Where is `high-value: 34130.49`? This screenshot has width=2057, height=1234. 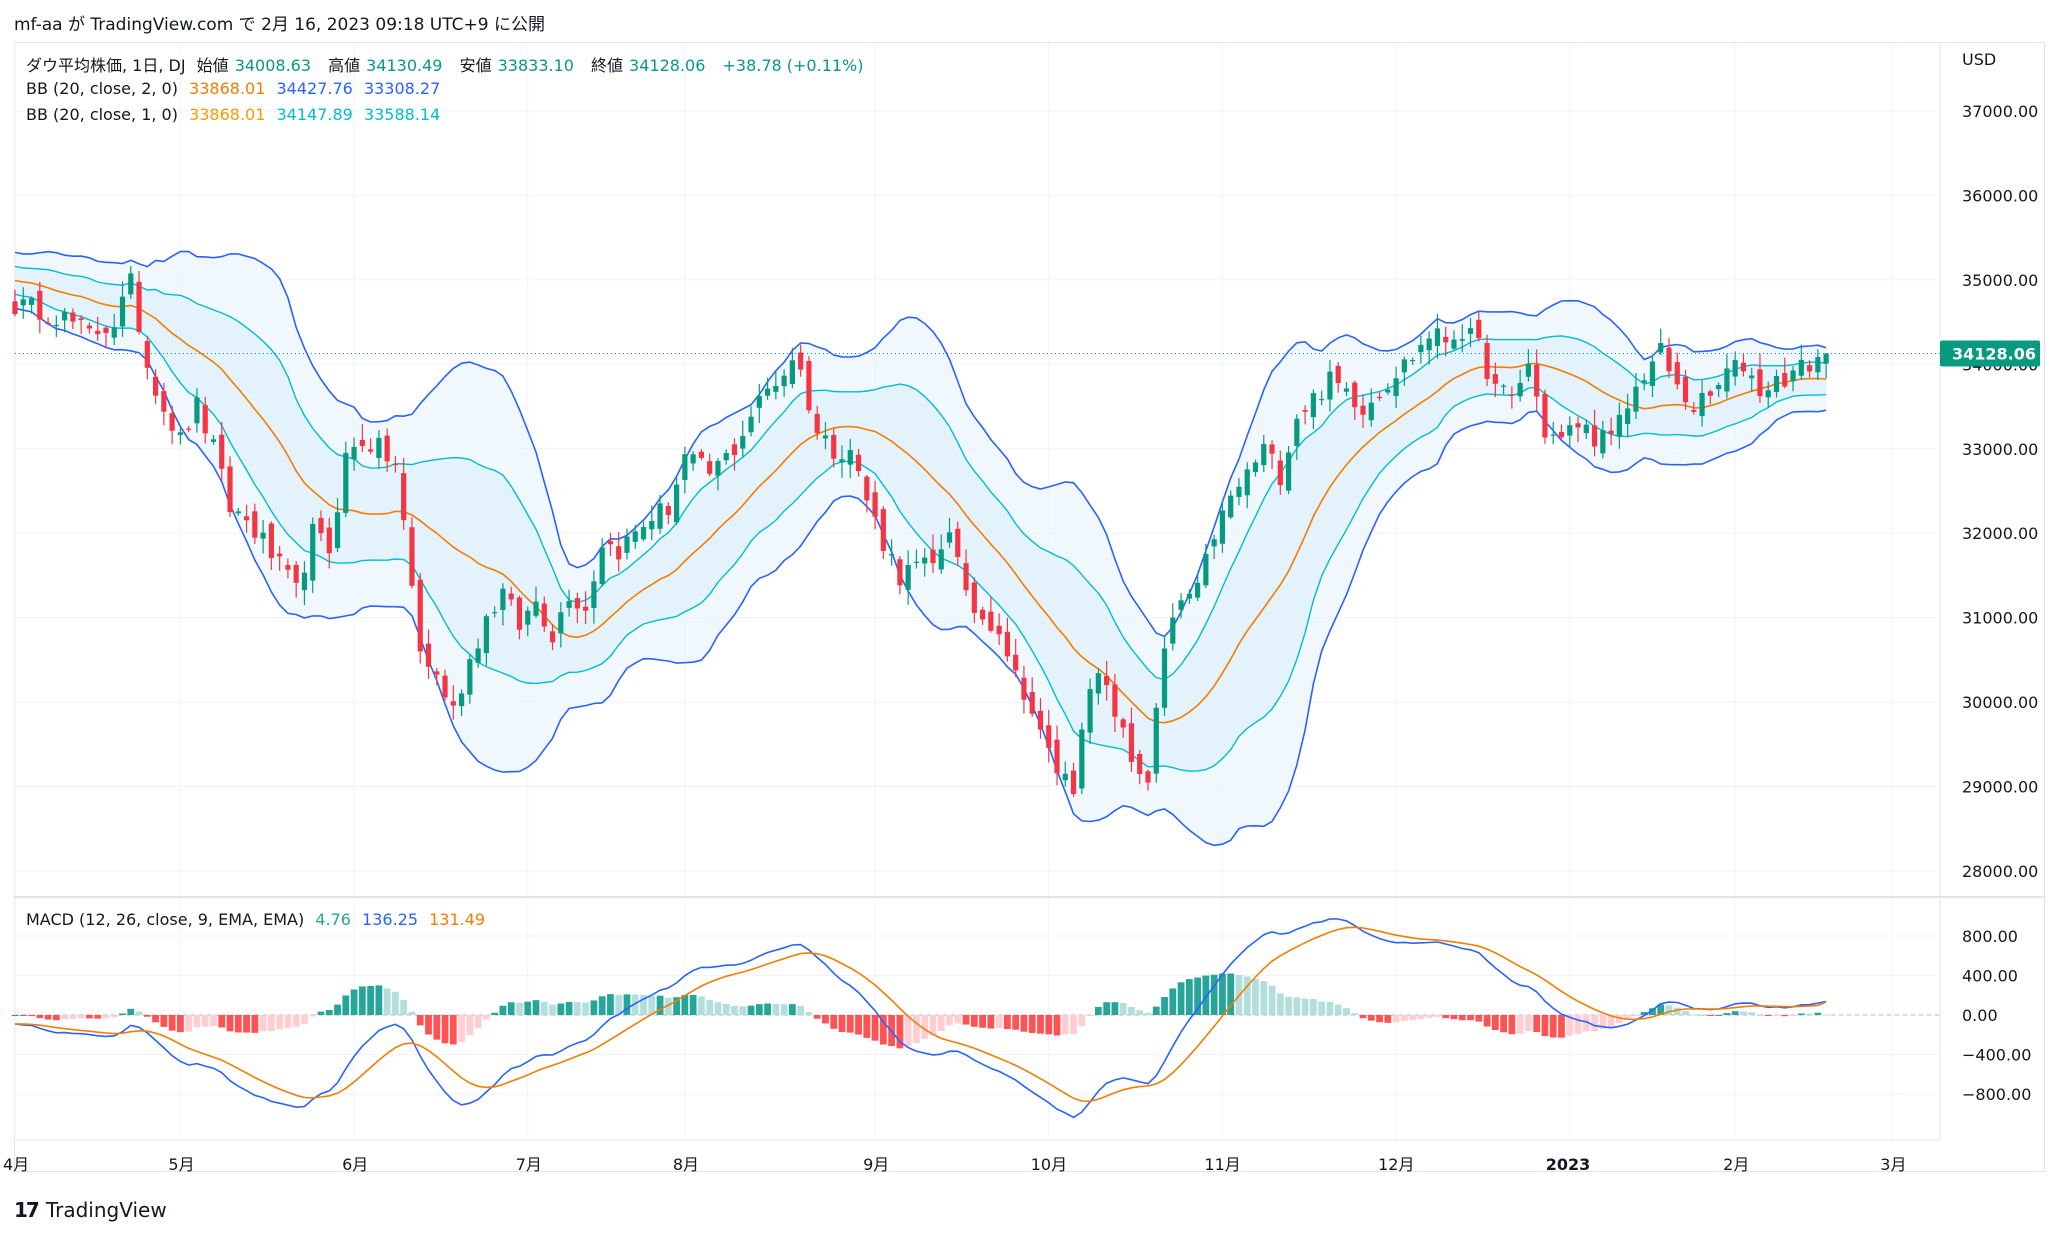
high-value: 34130.49 is located at coordinates (404, 65).